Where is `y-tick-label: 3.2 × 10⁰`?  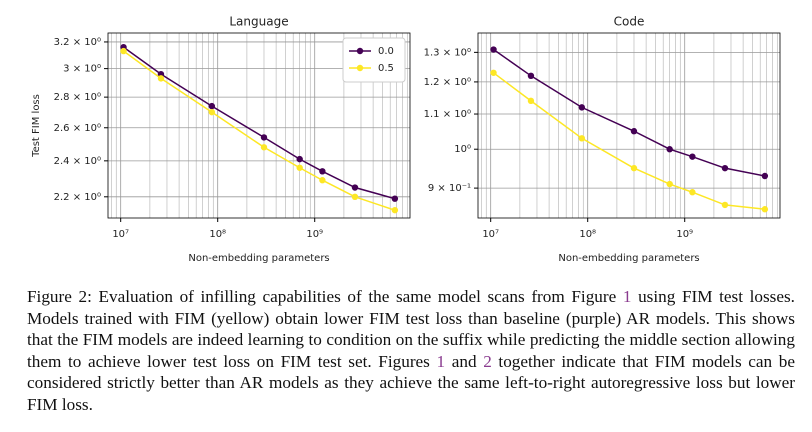 y-tick-label: 3.2 × 10⁰ is located at coordinates (77, 42).